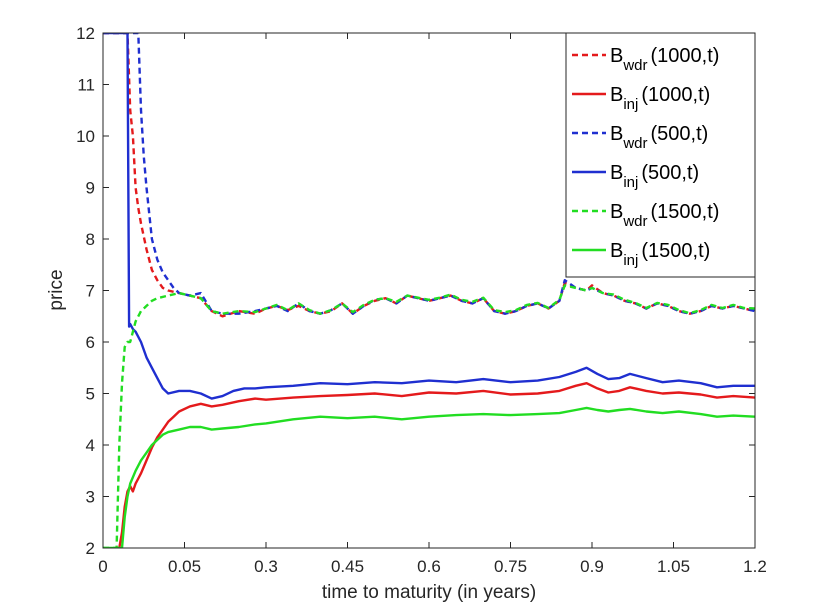 Image resolution: width=830 pixels, height=603 pixels. I want to click on legend-entry: Binj (1000,t), so click(660, 98).